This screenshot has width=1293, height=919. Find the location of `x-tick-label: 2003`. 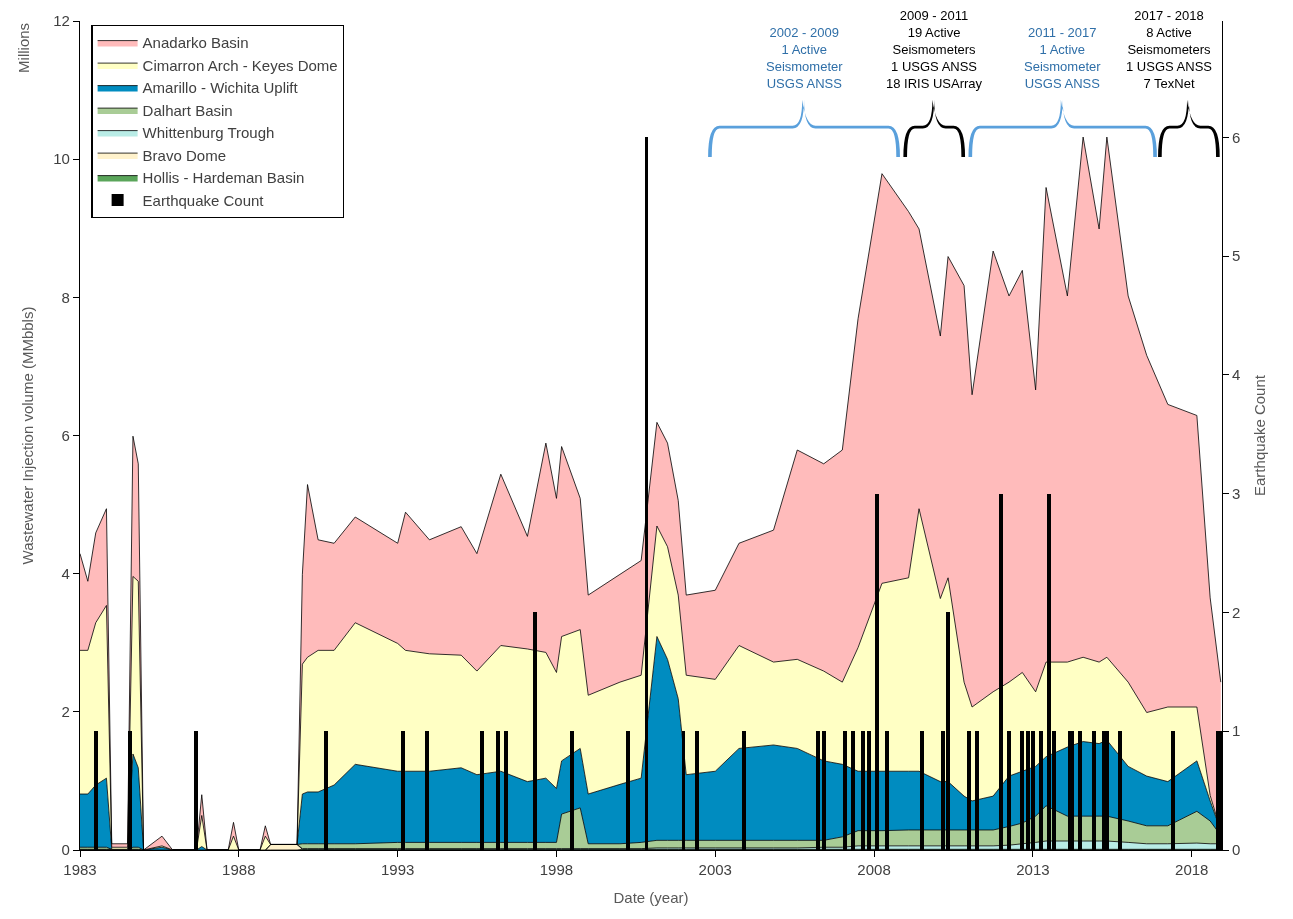

x-tick-label: 2003 is located at coordinates (715, 870).